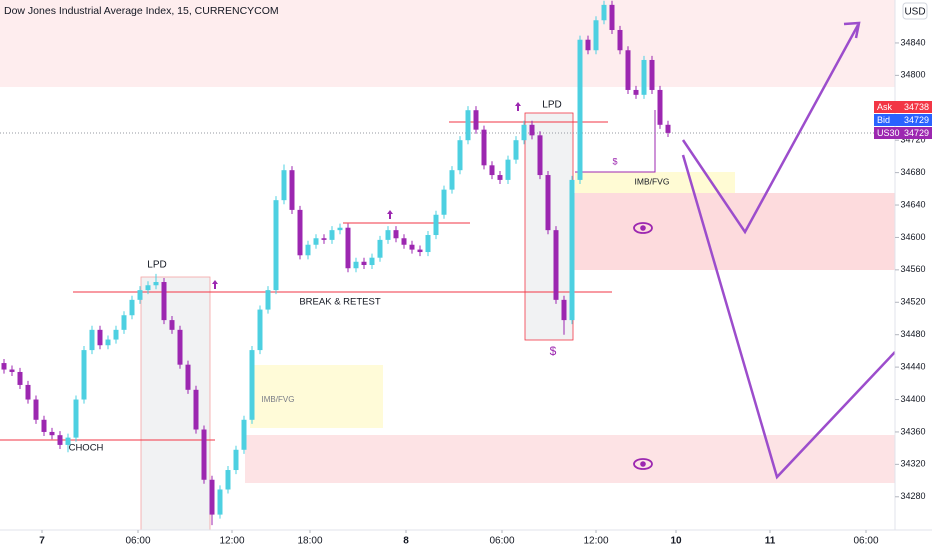  Describe the element at coordinates (885, 107) in the screenshot. I see `price-label-name: Ask` at that location.